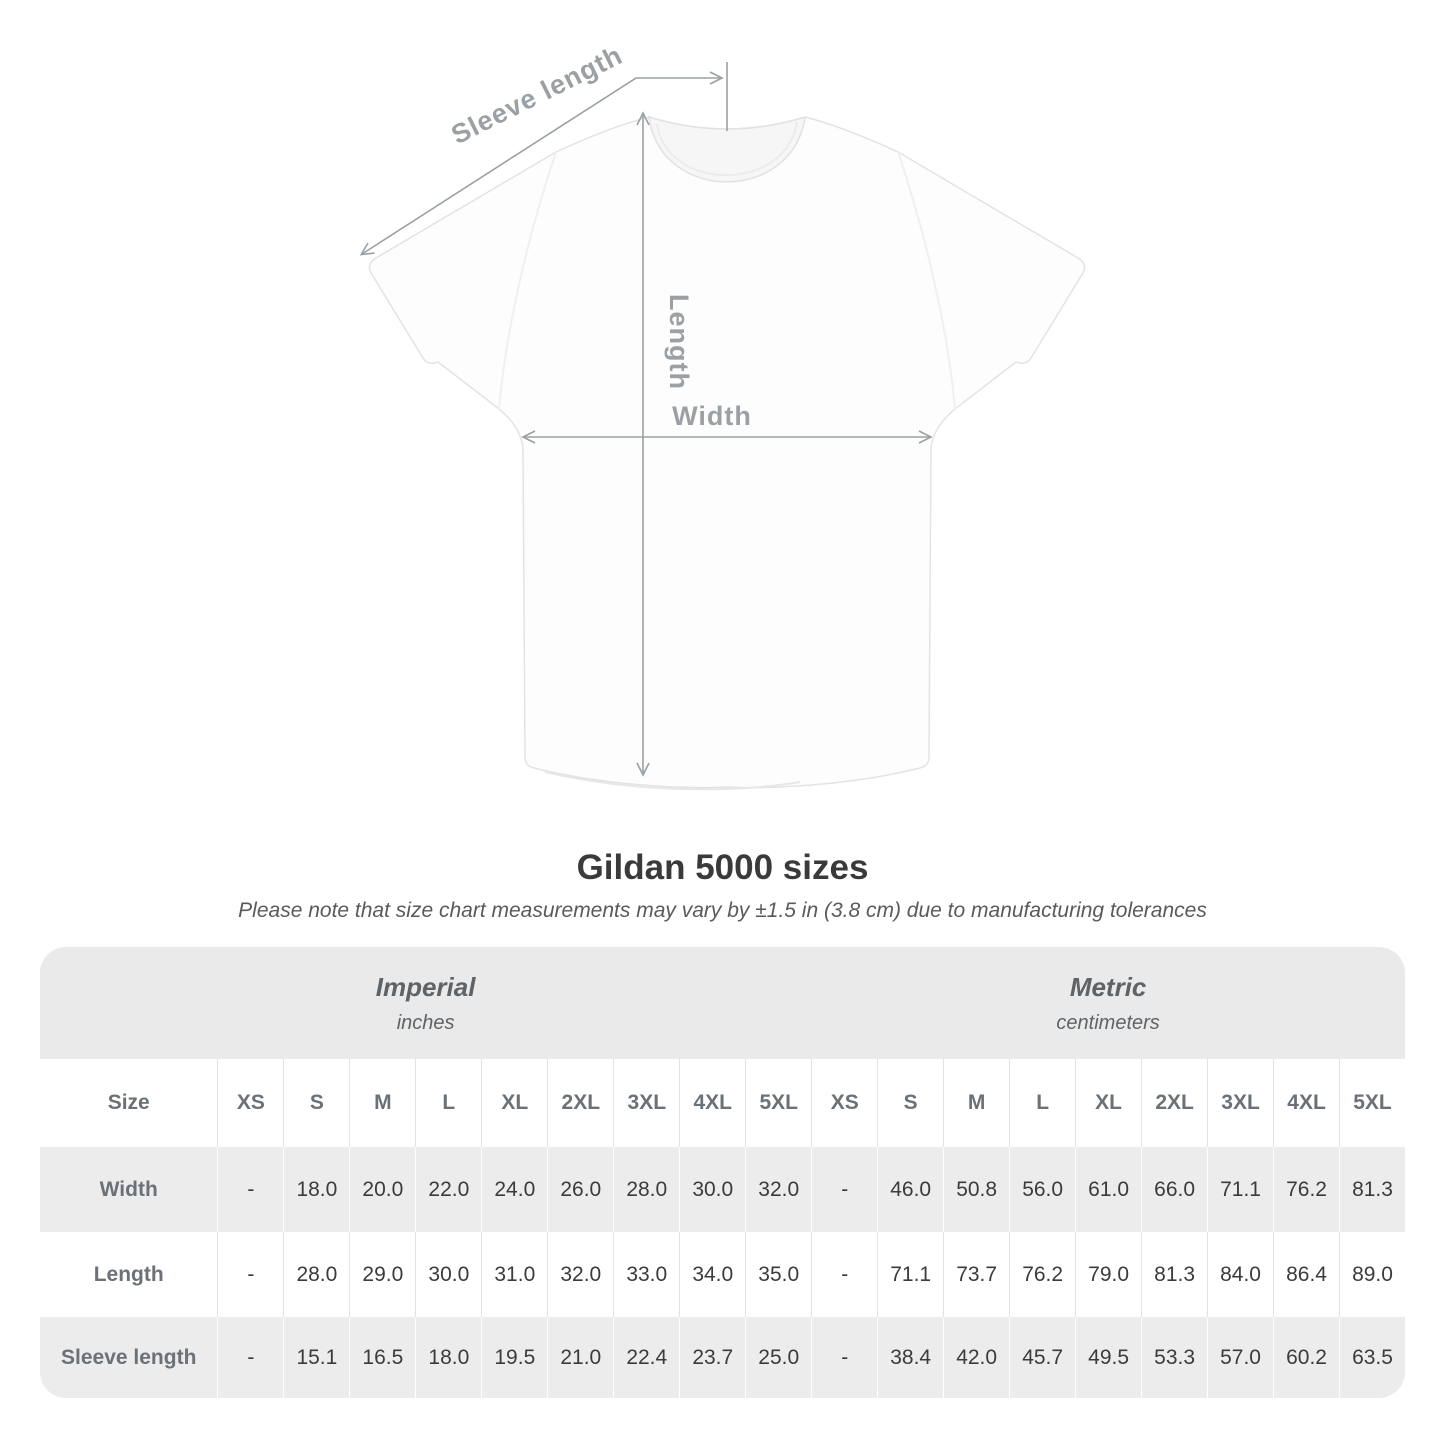  What do you see at coordinates (1108, 1357) in the screenshot?
I see `measurement-value: 49.5` at bounding box center [1108, 1357].